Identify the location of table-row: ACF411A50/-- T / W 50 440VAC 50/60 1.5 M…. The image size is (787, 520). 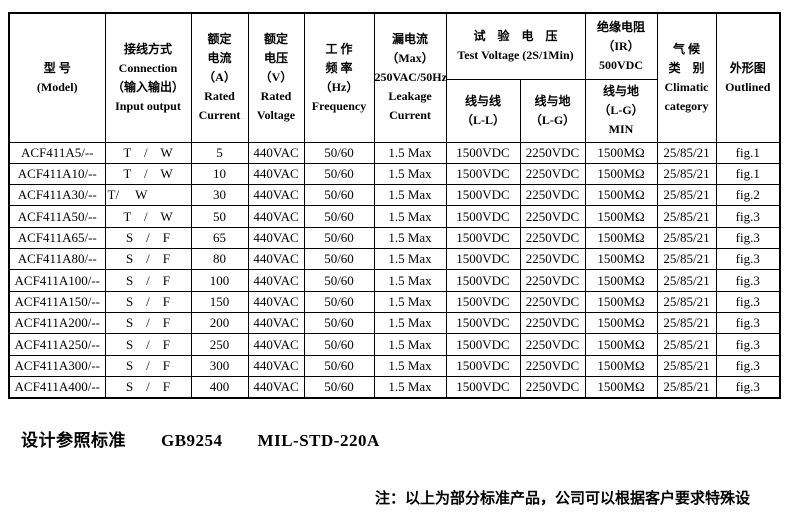
(394, 216).